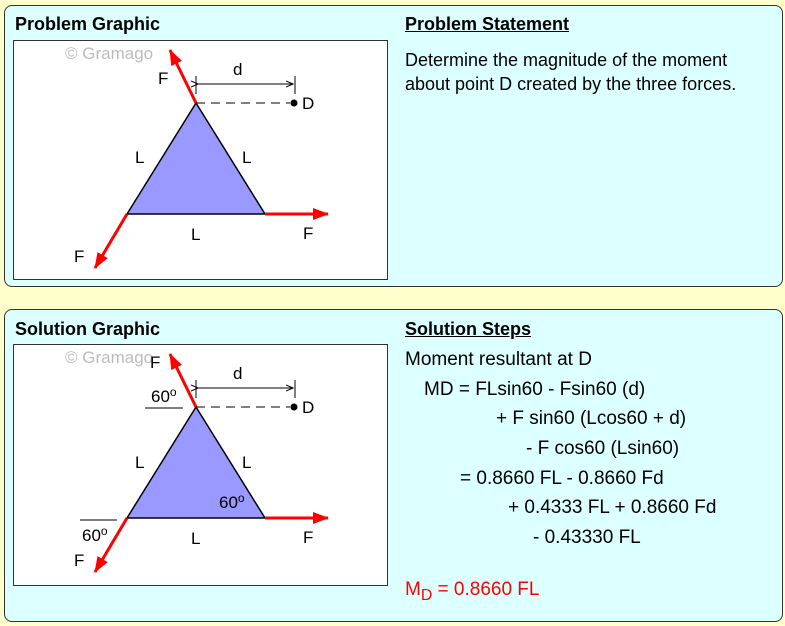 Image resolution: width=785 pixels, height=626 pixels. I want to click on result: MD = 0.8660 FL, so click(472, 592).